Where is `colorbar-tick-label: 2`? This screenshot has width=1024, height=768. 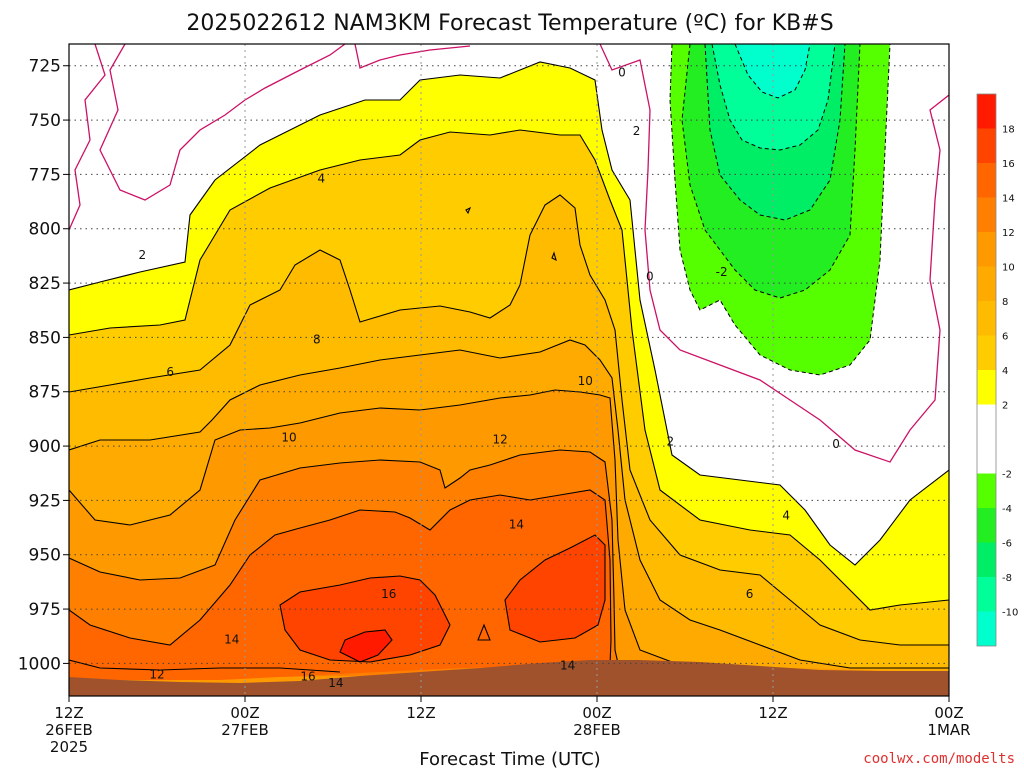
colorbar-tick-label: 2 is located at coordinates (1005, 406).